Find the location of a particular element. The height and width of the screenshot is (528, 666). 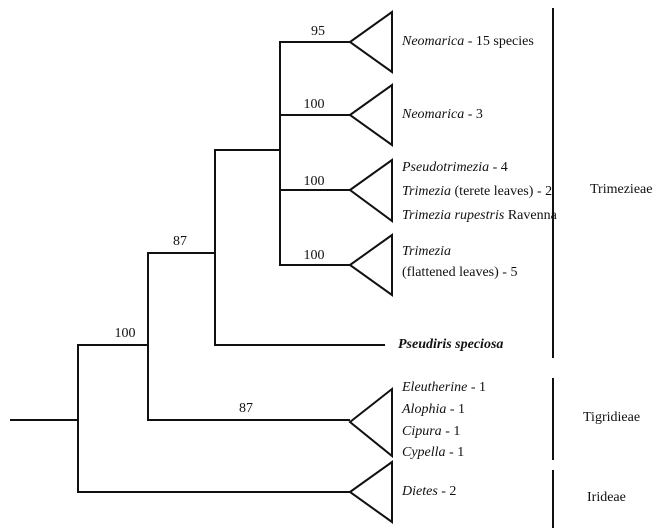

taxon: Neomarica - 3 is located at coordinates (442, 114).